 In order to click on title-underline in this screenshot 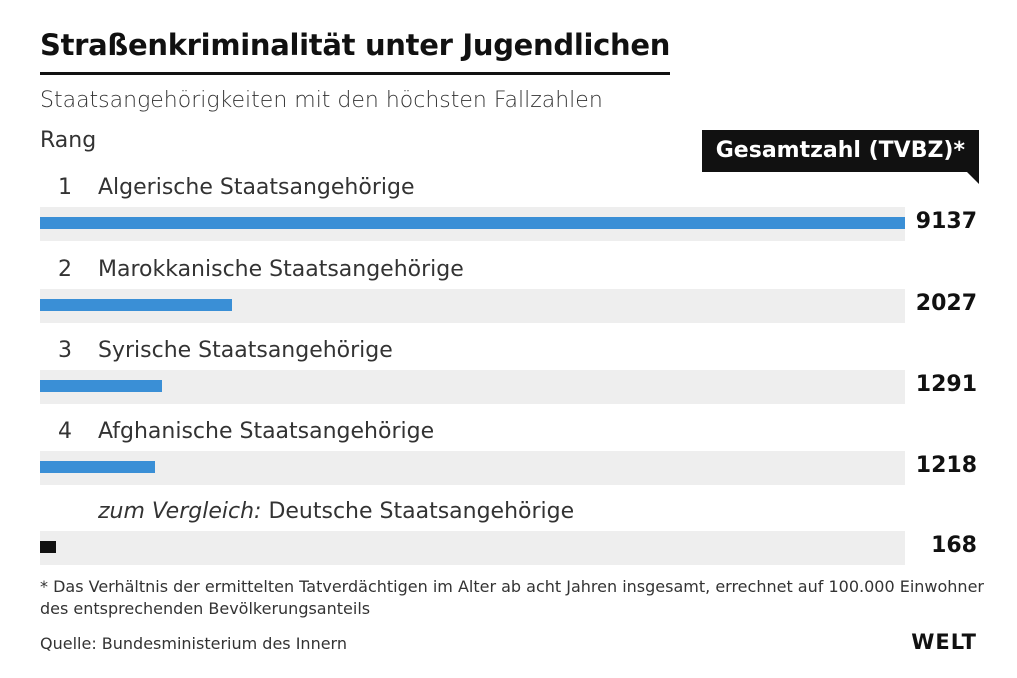, I will do `click(355, 73)`.